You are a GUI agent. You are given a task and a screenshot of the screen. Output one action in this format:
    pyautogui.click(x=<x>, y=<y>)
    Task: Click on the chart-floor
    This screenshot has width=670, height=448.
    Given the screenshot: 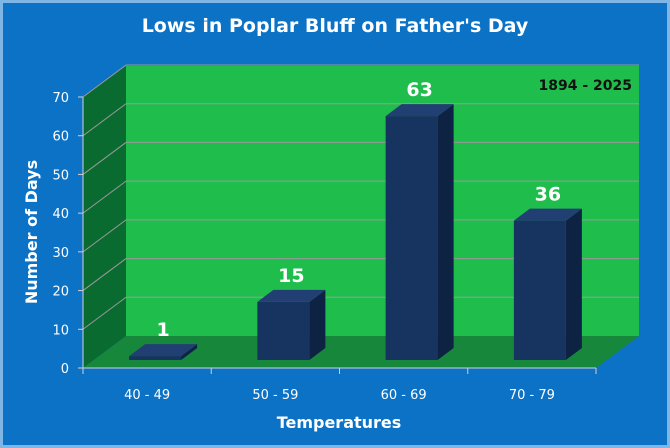 What is the action you would take?
    pyautogui.click(x=361, y=352)
    